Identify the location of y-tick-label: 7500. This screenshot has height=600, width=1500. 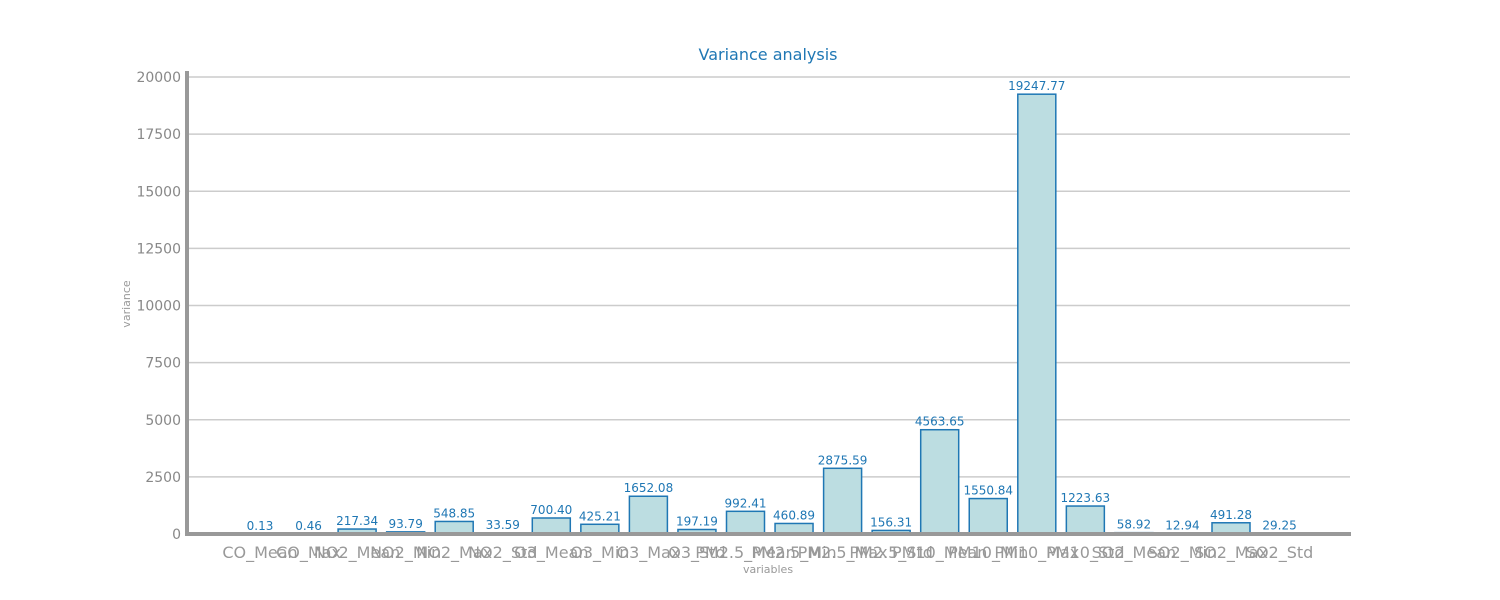
(163, 364).